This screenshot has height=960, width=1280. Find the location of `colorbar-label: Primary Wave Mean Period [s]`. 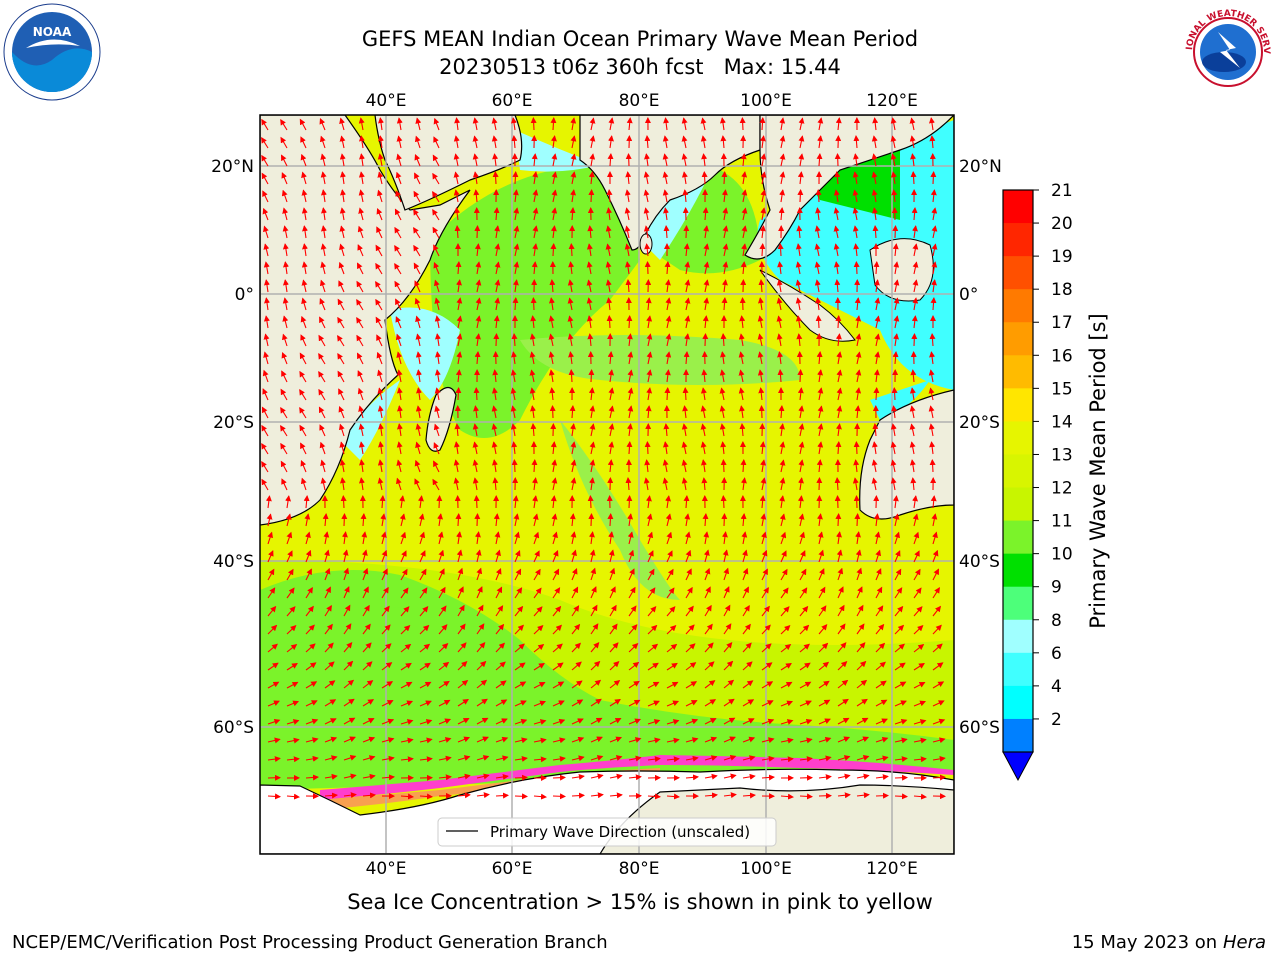

colorbar-label: Primary Wave Mean Period [s] is located at coordinates (1098, 471).